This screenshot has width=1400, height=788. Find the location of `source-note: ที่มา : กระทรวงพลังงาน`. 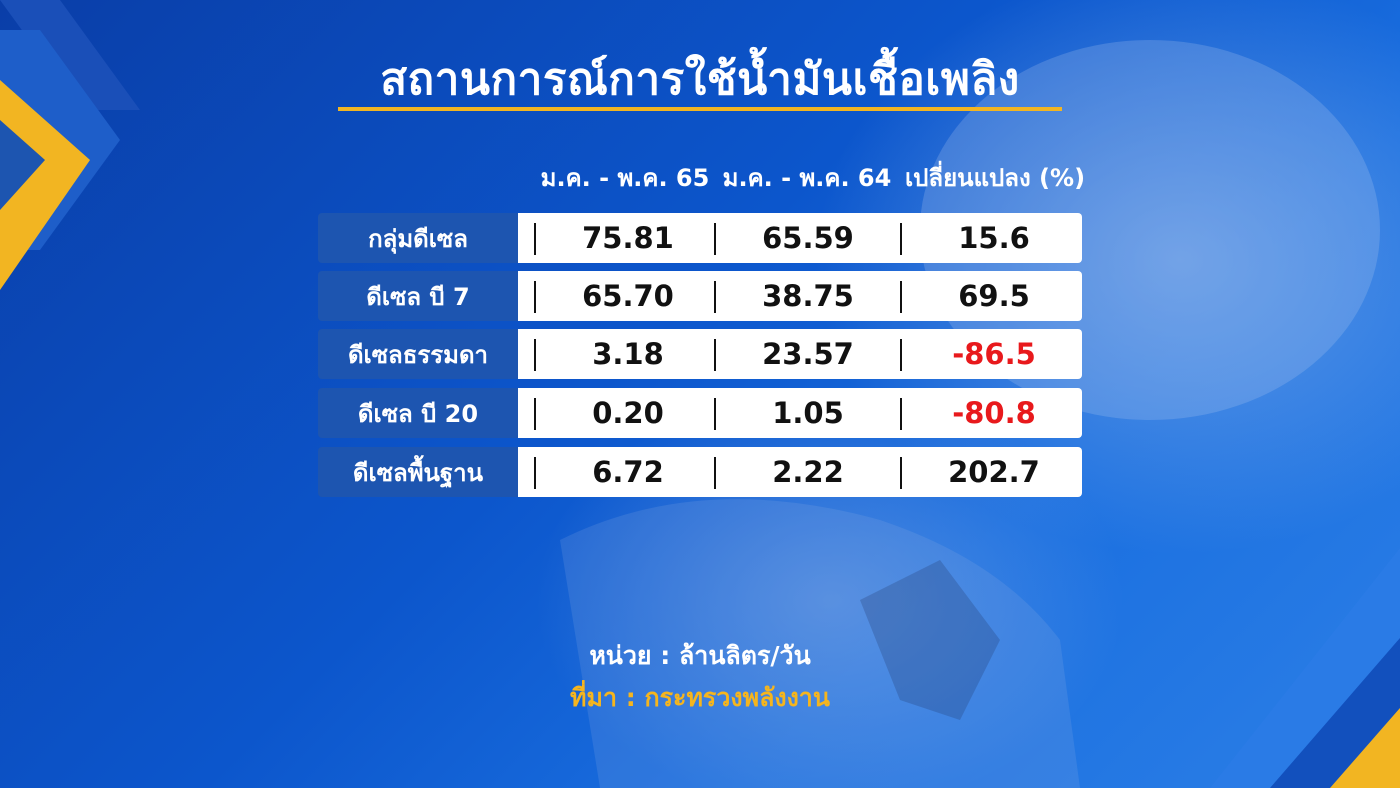

source-note: ที่มา : กระทรวงพลังงาน is located at coordinates (700, 697).